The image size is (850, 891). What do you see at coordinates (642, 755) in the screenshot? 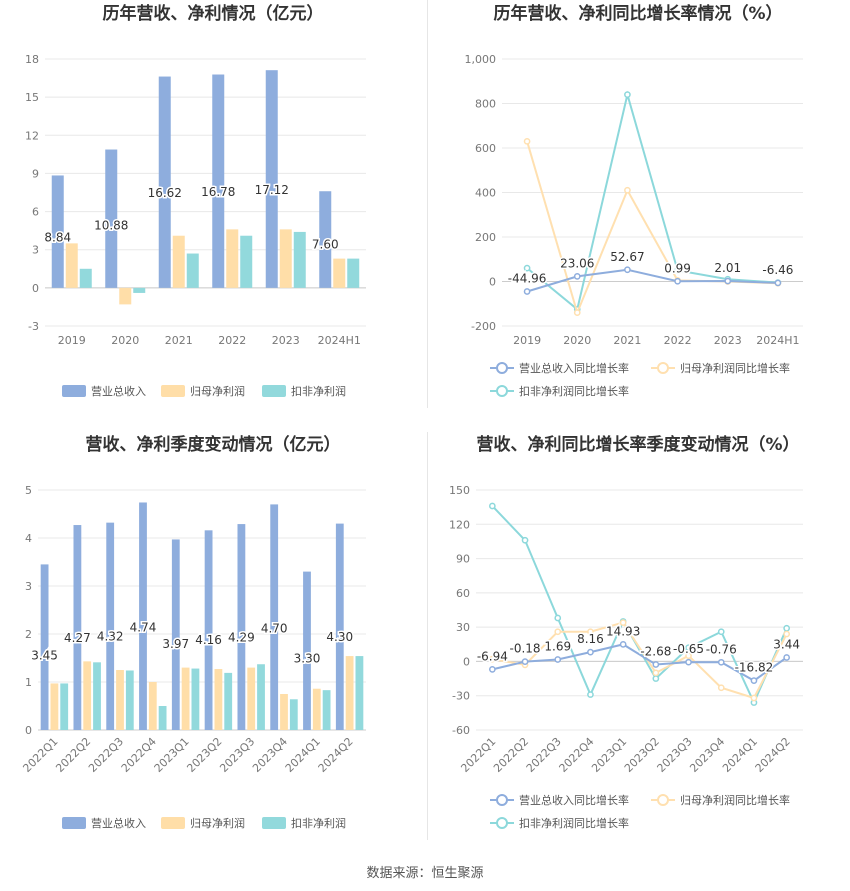
I see `x-tick-label: 2023Q2` at bounding box center [642, 755].